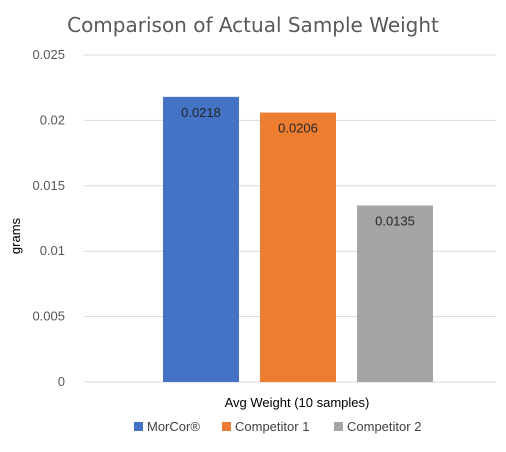 The width and height of the screenshot is (506, 452). What do you see at coordinates (173, 426) in the screenshot?
I see `legend-entry: MorCor®` at bounding box center [173, 426].